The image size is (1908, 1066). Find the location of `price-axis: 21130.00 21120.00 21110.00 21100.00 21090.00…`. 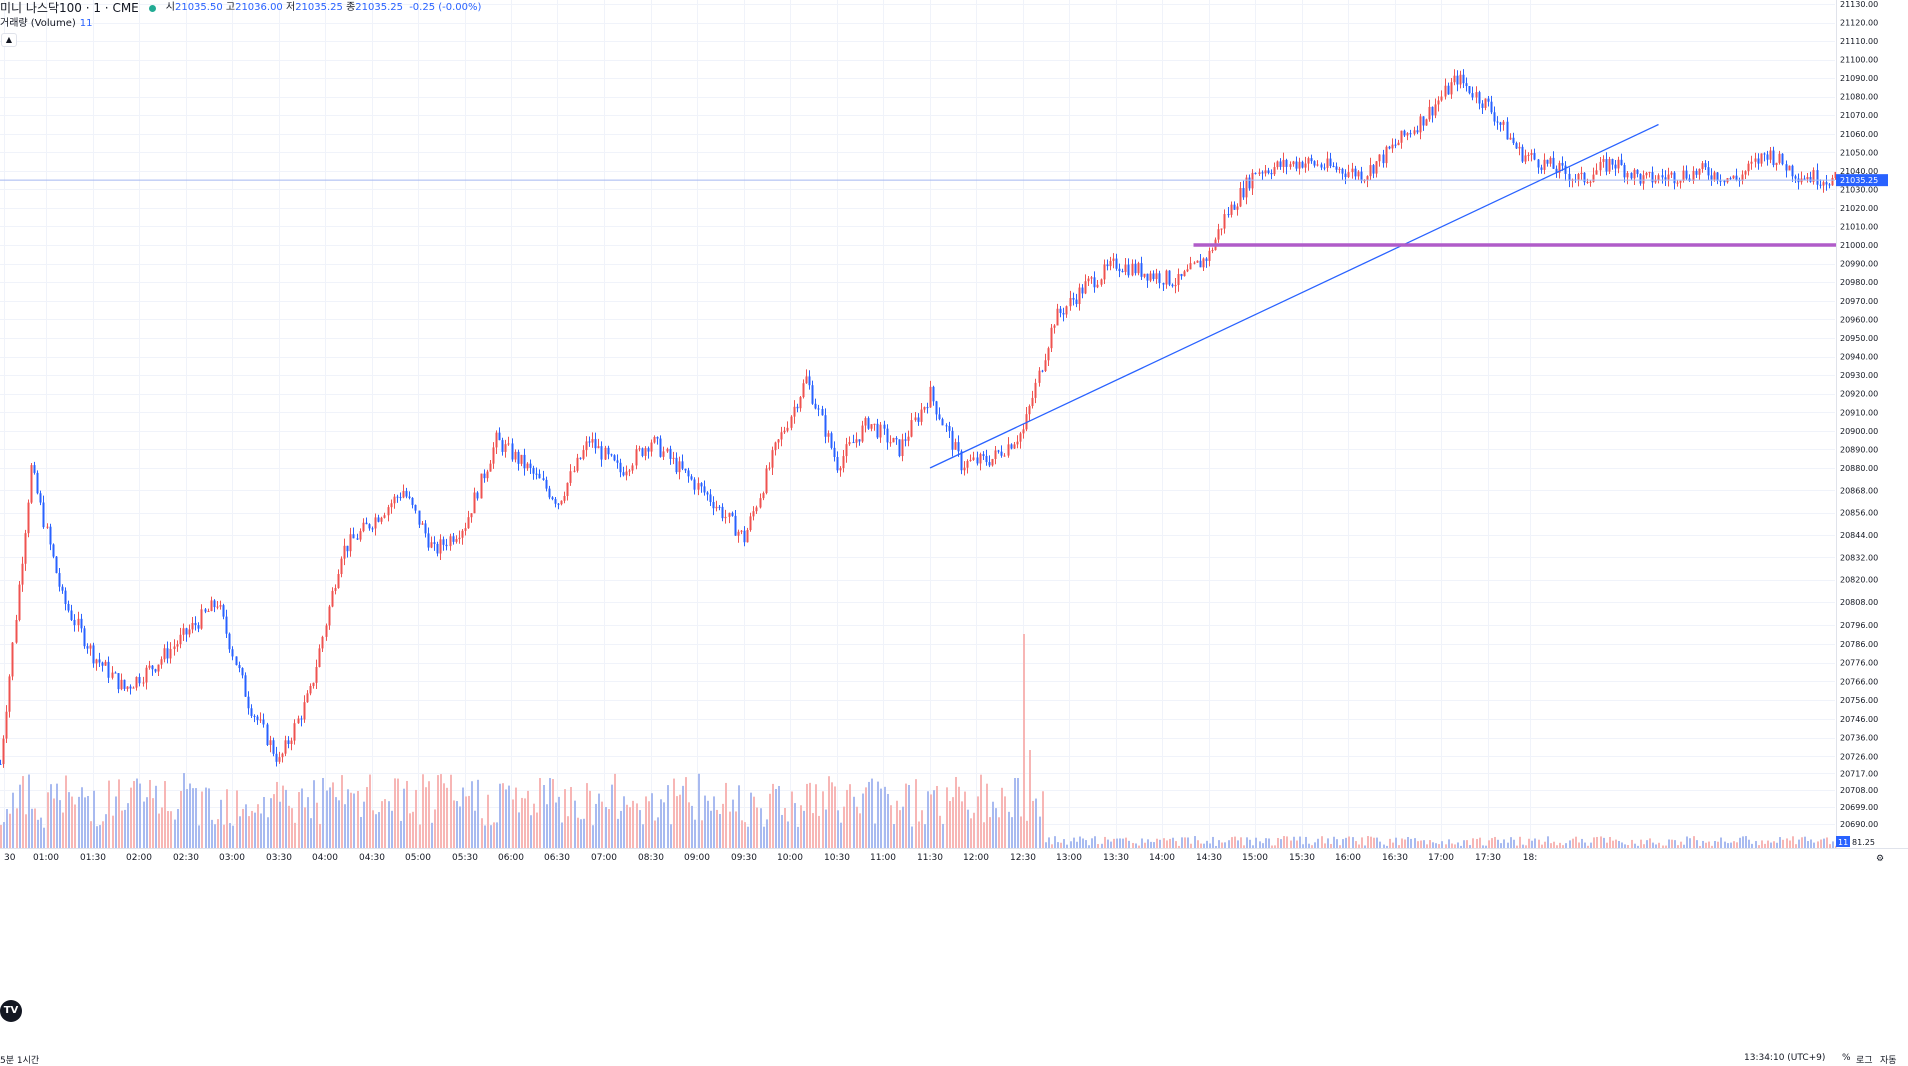

price-axis: 21130.00 21120.00 21110.00 21100.00 21090.00… is located at coordinates (1872, 424).